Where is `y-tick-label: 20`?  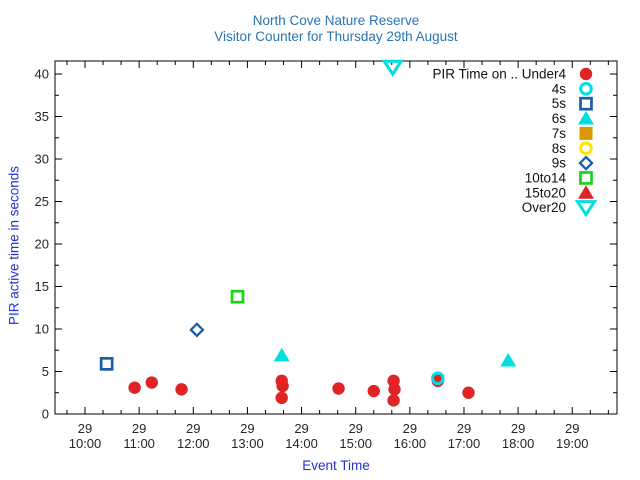 y-tick-label: 20 is located at coordinates (42, 244).